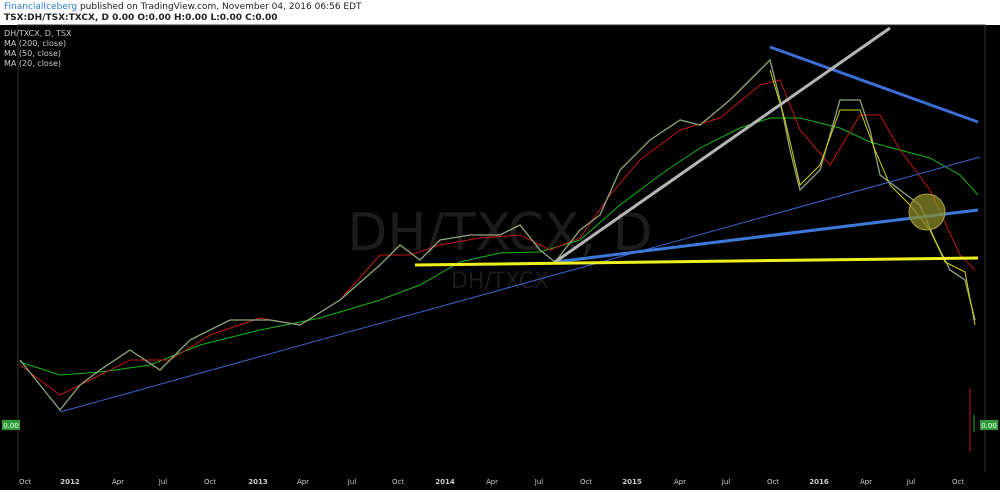  I want to click on x-tick-label: 2012, so click(70, 482).